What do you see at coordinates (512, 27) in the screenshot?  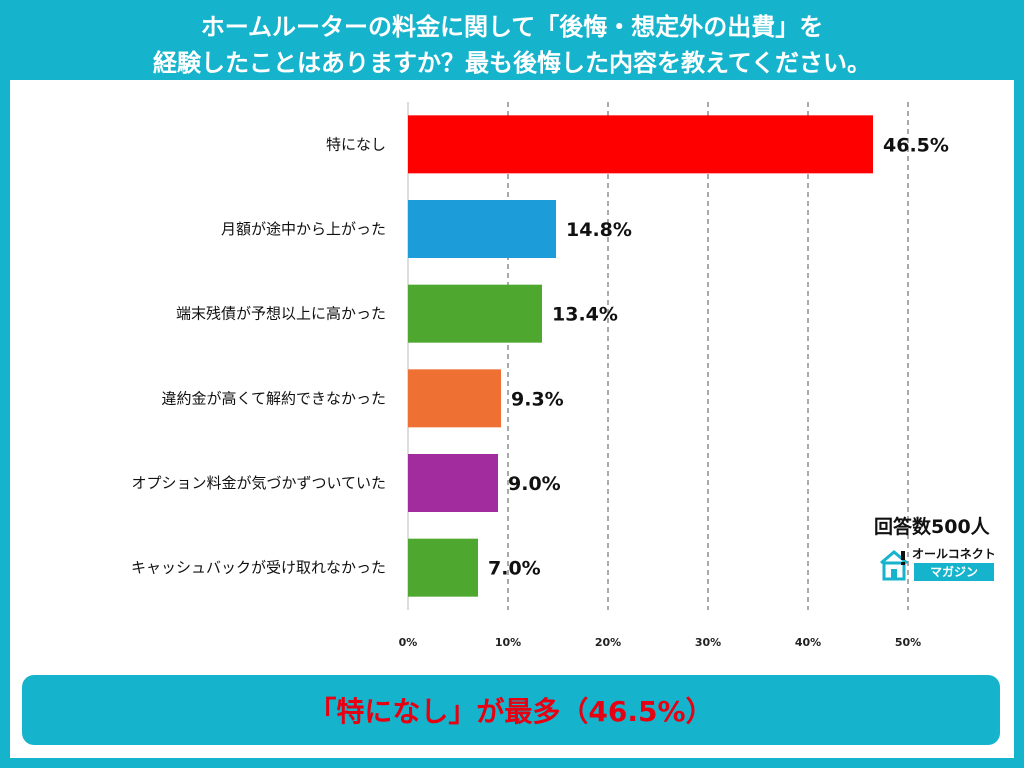 I see `chart-title-line-1: ホームルーターの料金に関して「後悔・想定外の出費」を` at bounding box center [512, 27].